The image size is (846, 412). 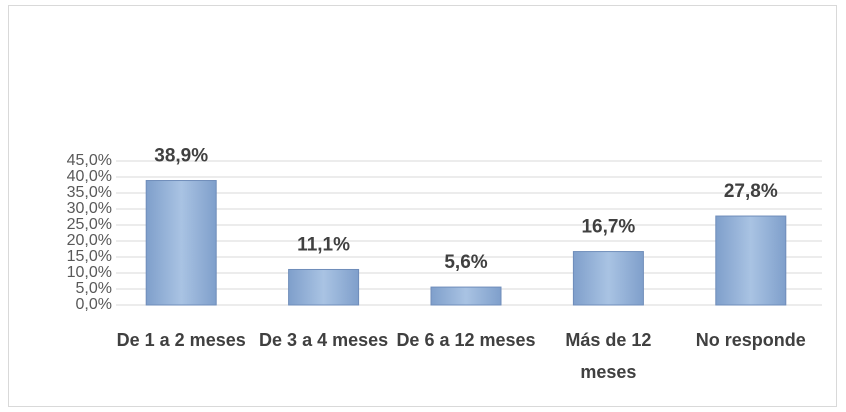 What do you see at coordinates (181, 340) in the screenshot?
I see `x-tick-label: De 1 a 2 meses` at bounding box center [181, 340].